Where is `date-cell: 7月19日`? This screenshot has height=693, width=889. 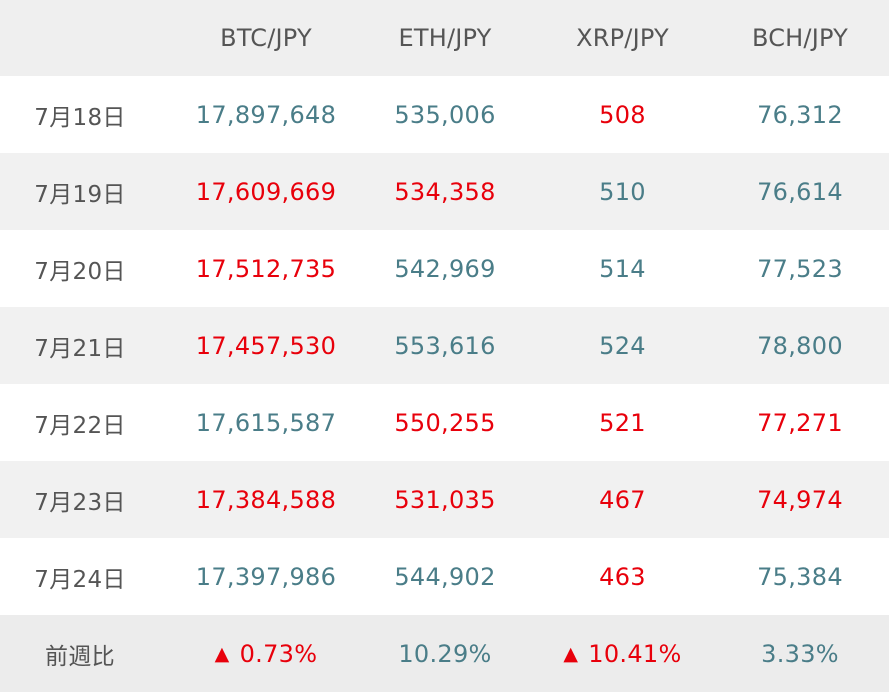 date-cell: 7月19日 is located at coordinates (88, 191).